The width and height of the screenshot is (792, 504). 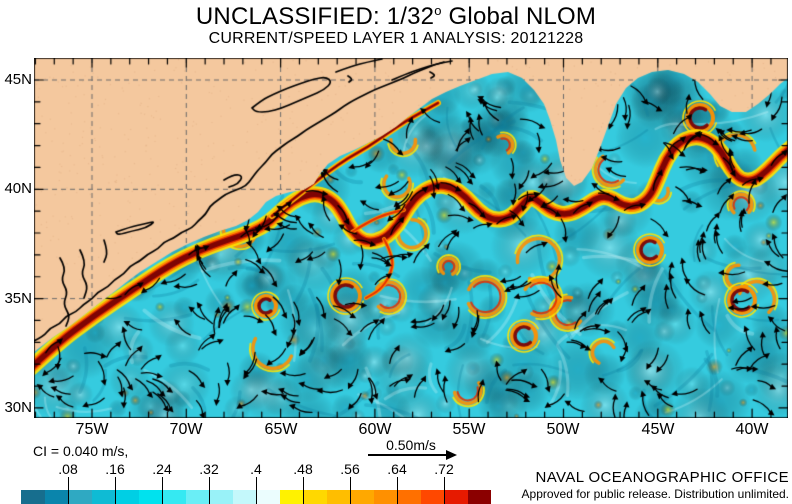 What do you see at coordinates (752, 429) in the screenshot?
I see `lon-tick-label: 40W` at bounding box center [752, 429].